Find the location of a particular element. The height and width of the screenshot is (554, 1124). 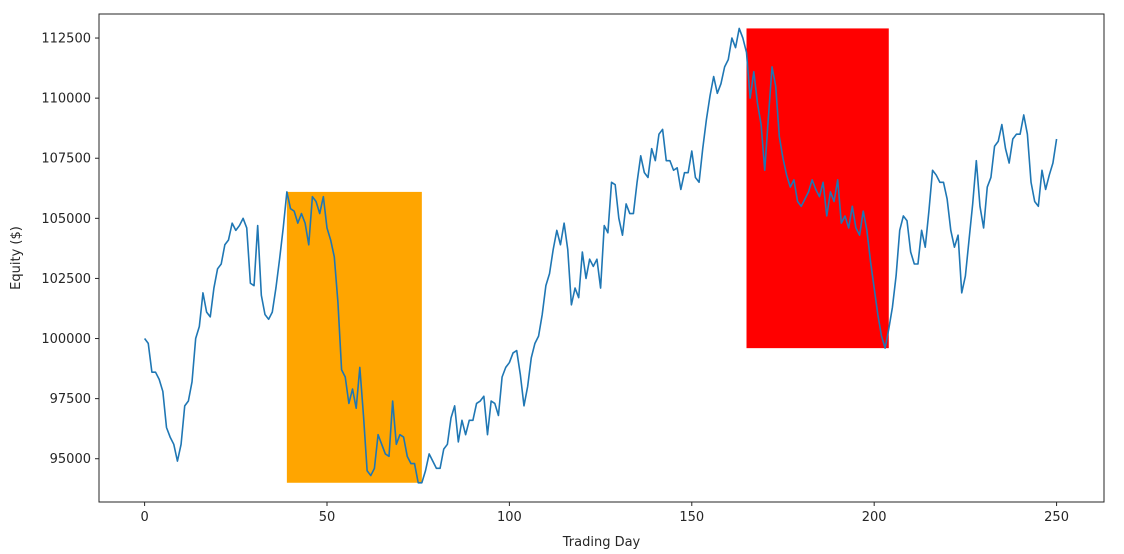

x-tick-label: 100 is located at coordinates (509, 517).